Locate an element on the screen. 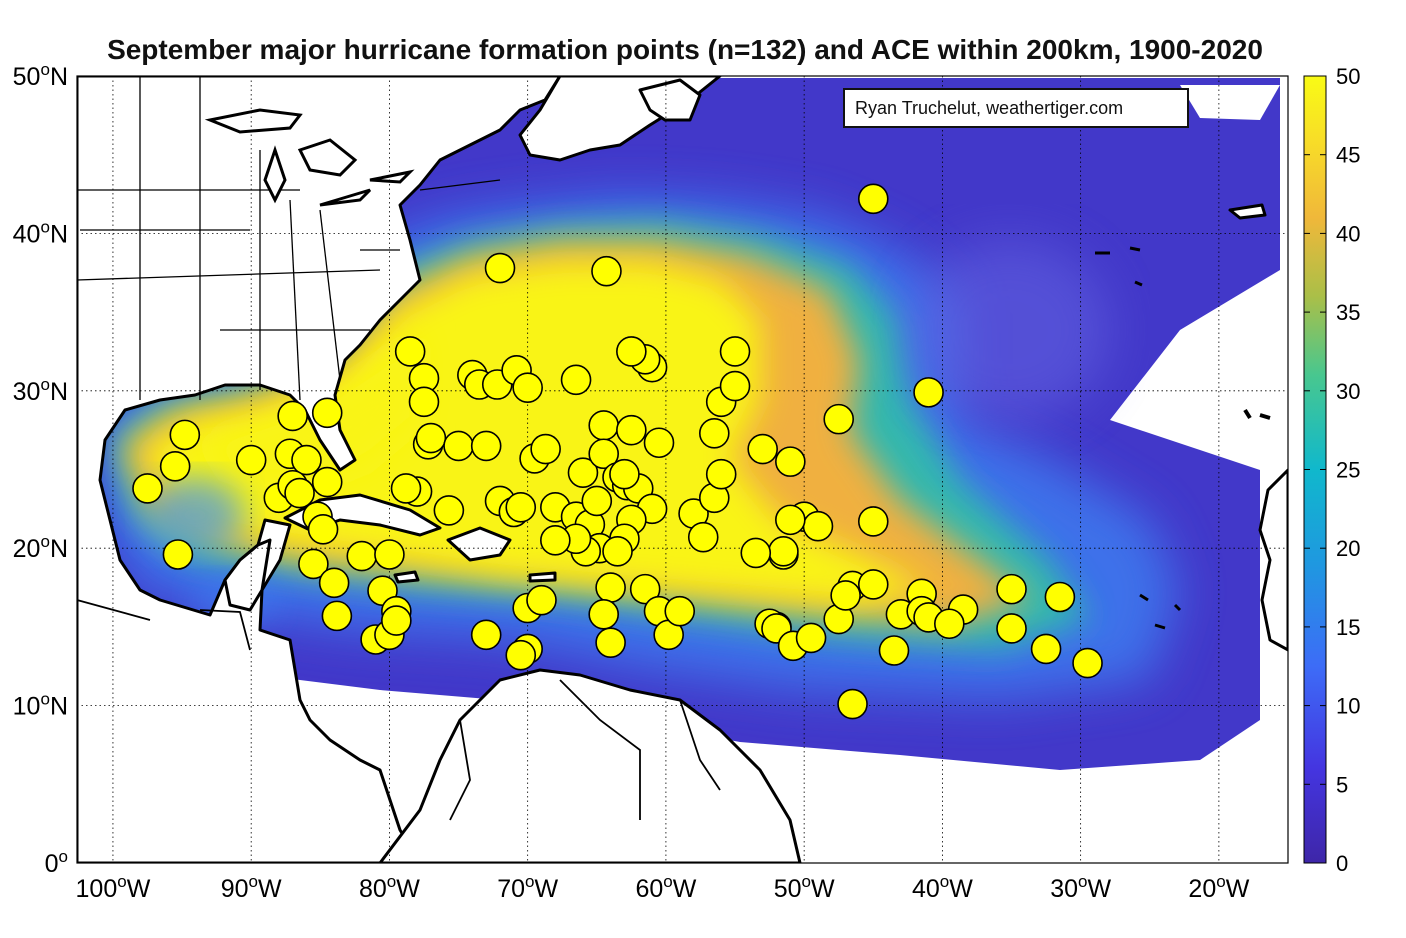 The width and height of the screenshot is (1406, 938). lon-tick-label: 100oW is located at coordinates (113, 887).